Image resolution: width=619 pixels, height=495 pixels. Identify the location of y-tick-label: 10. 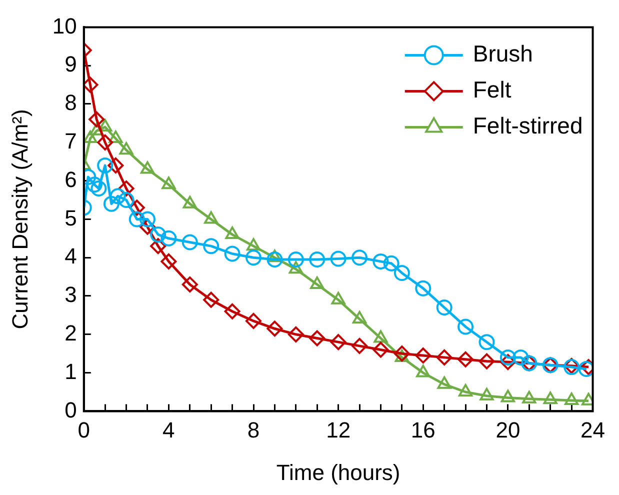
(64, 25).